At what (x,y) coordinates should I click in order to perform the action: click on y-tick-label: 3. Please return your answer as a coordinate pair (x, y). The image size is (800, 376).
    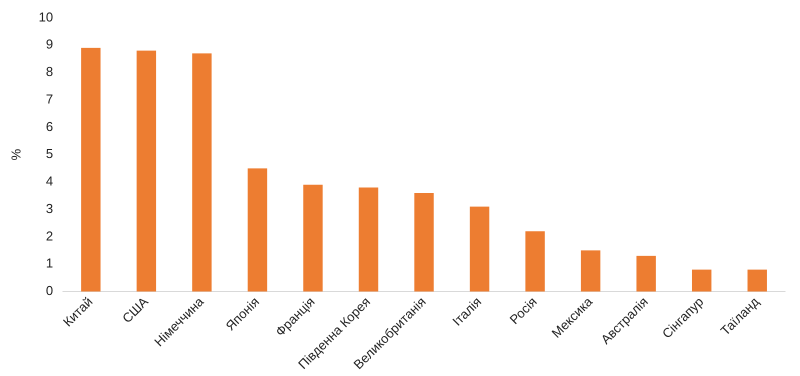
    Looking at the image, I should click on (50, 208).